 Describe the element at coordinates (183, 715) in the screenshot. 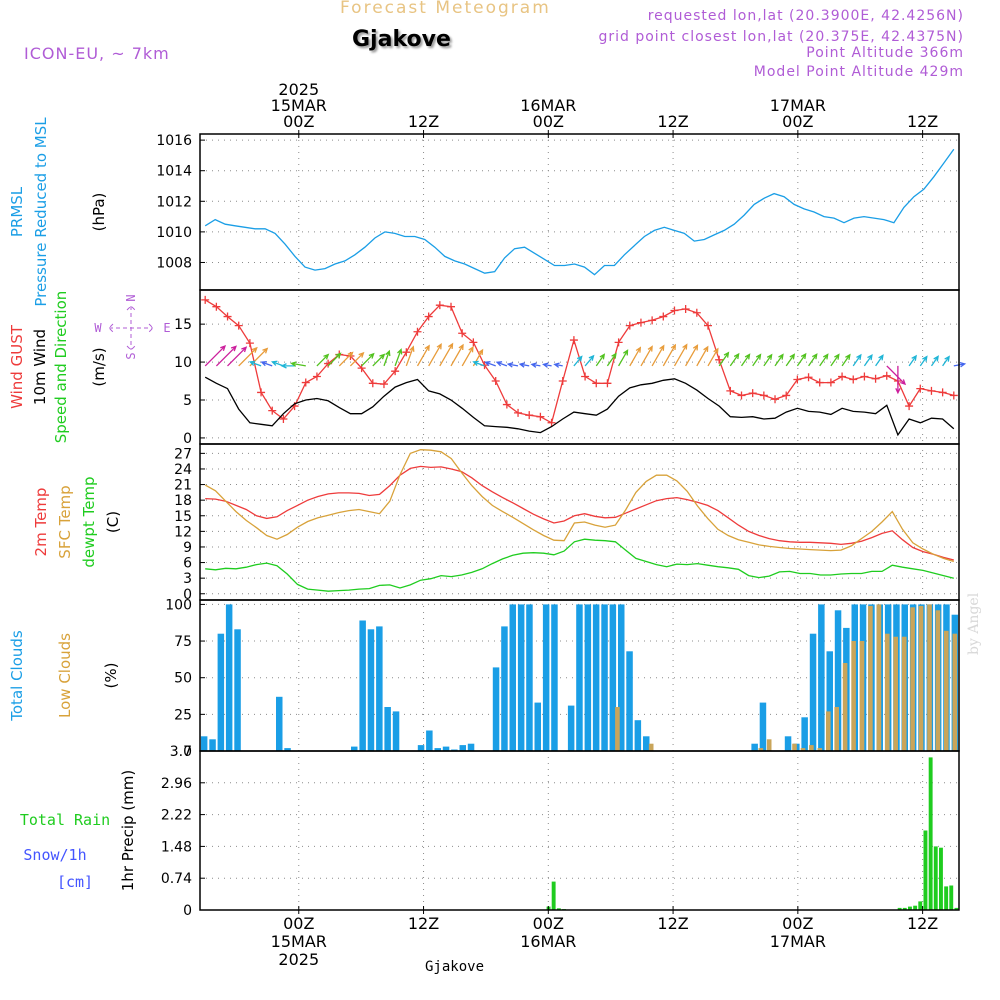

I see `y-tick-label: 25` at that location.